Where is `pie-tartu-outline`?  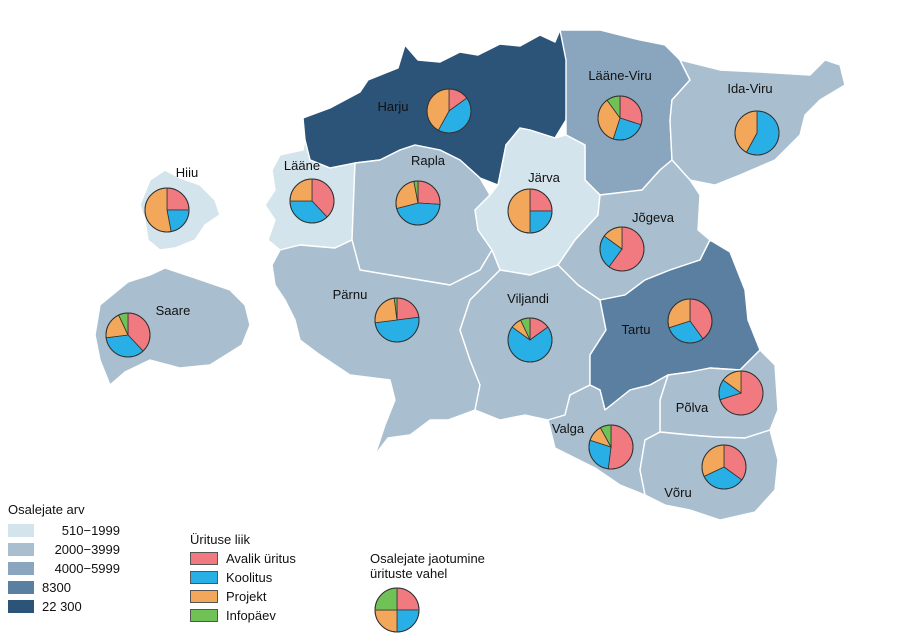
pie-tartu-outline is located at coordinates (690, 321).